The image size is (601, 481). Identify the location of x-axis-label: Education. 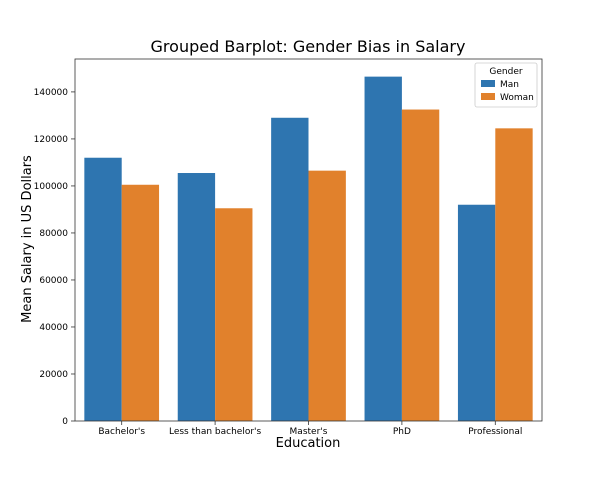
(308, 443).